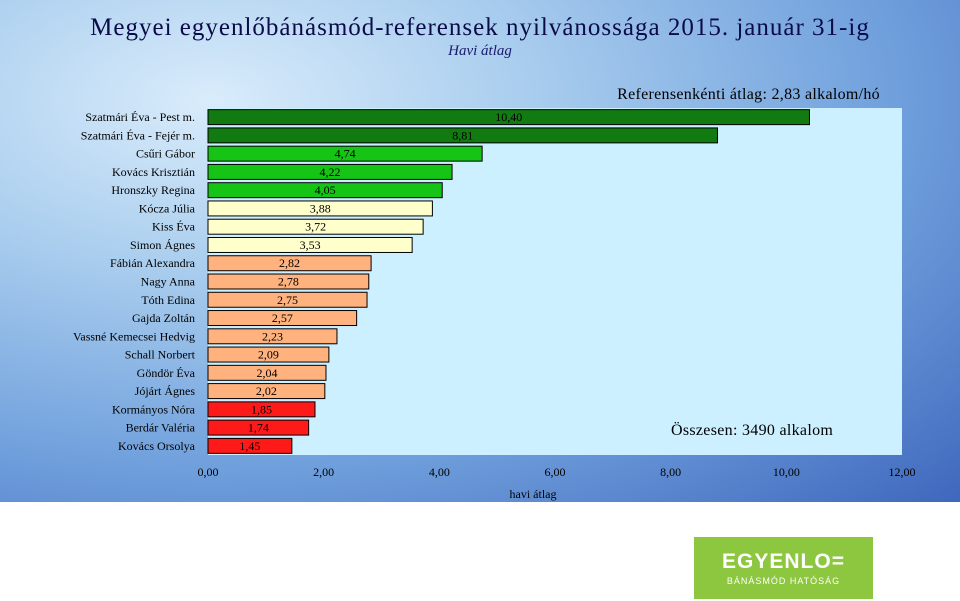  What do you see at coordinates (168, 300) in the screenshot?
I see `category-label: Tóth Edina` at bounding box center [168, 300].